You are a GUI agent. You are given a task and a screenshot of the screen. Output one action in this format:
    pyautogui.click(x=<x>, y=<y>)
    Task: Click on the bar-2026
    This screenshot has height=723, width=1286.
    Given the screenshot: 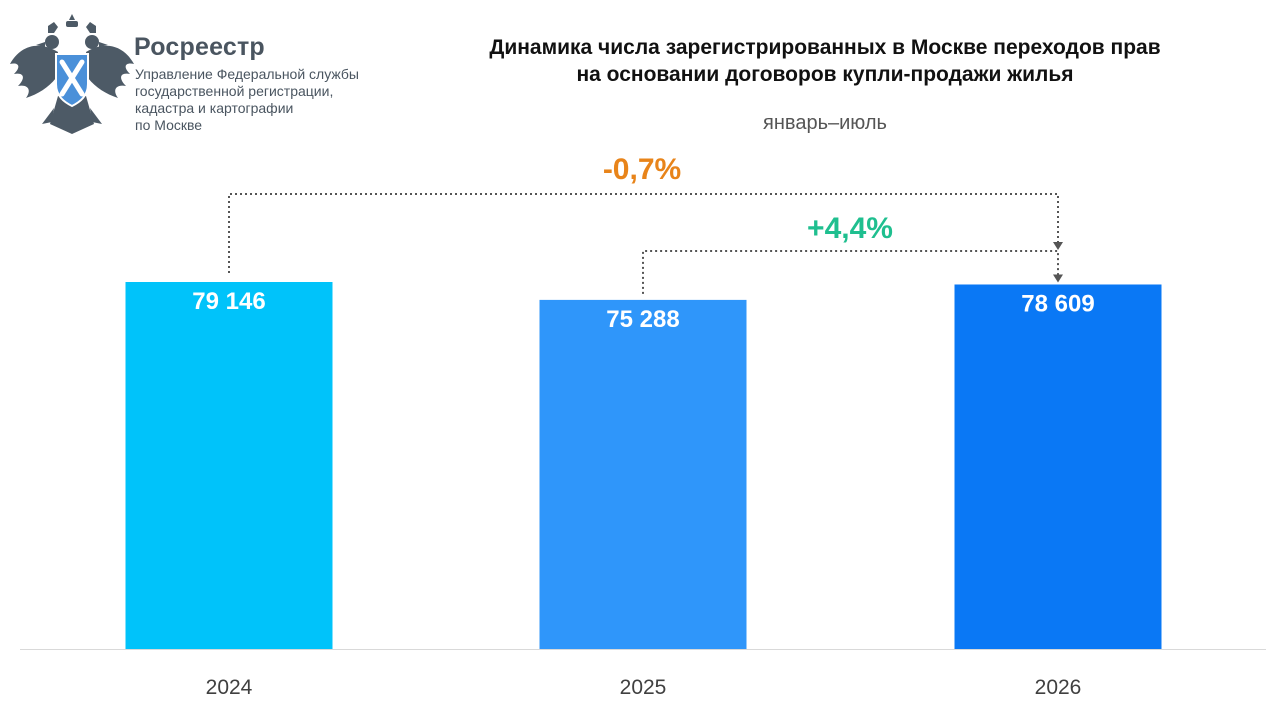 What is the action you would take?
    pyautogui.click(x=1058, y=466)
    